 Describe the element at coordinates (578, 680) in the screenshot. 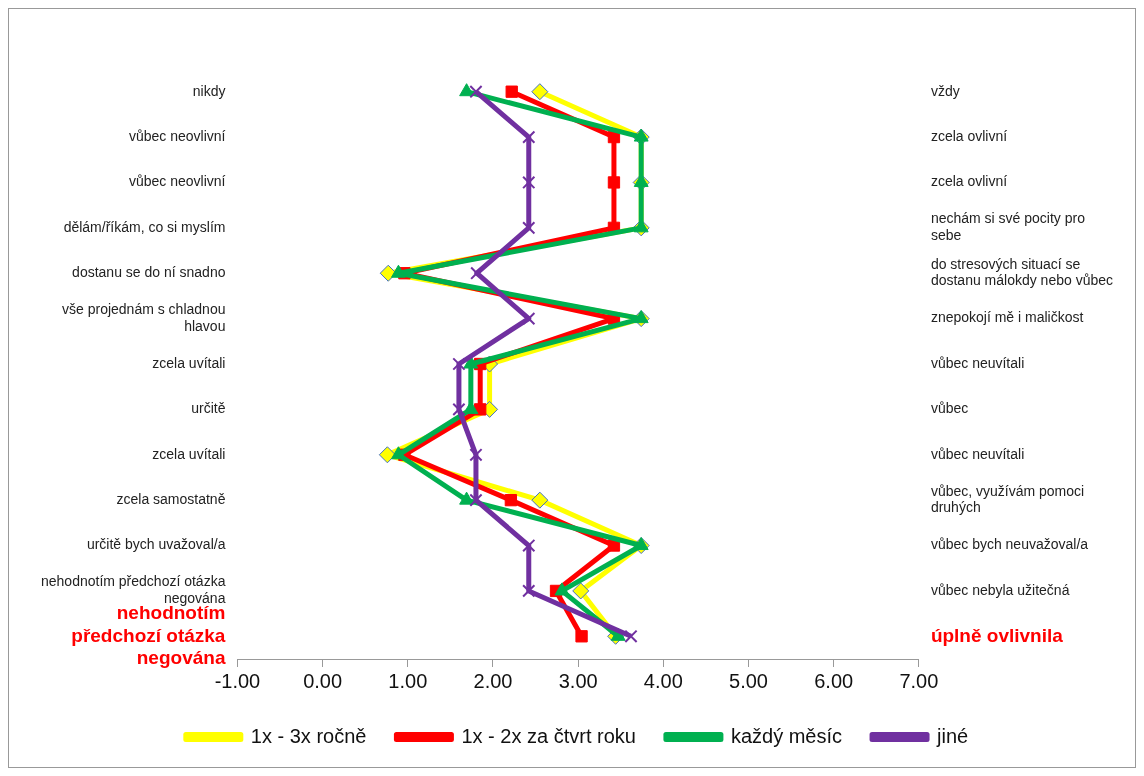

I see `x-tick-label: 3.00` at that location.